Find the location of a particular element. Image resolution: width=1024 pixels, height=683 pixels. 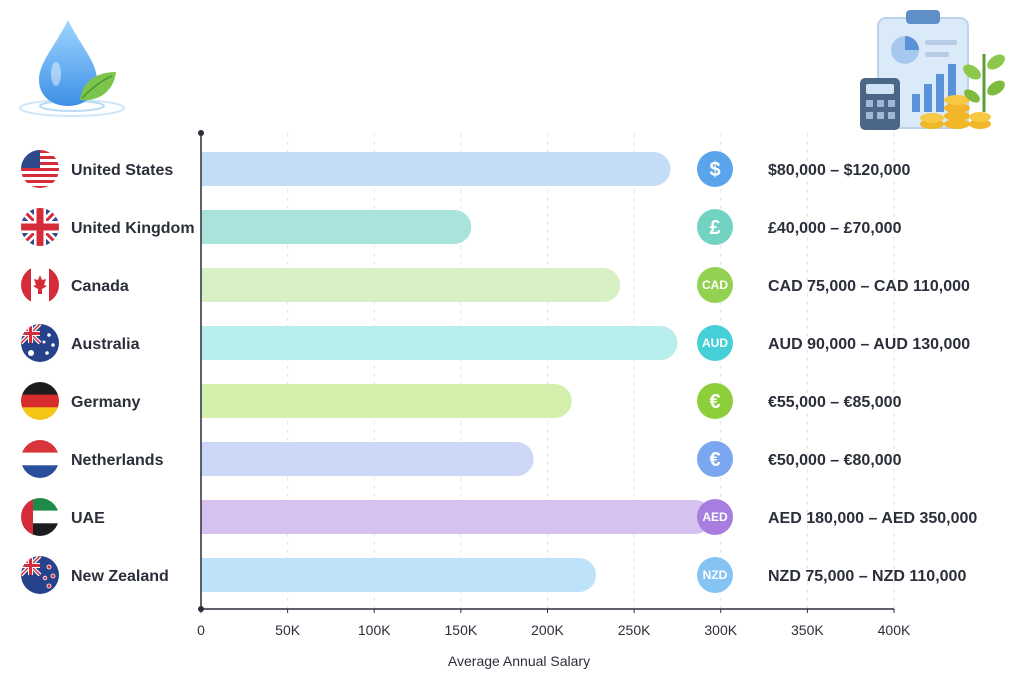

currency-symbol: NZD is located at coordinates (715, 575).